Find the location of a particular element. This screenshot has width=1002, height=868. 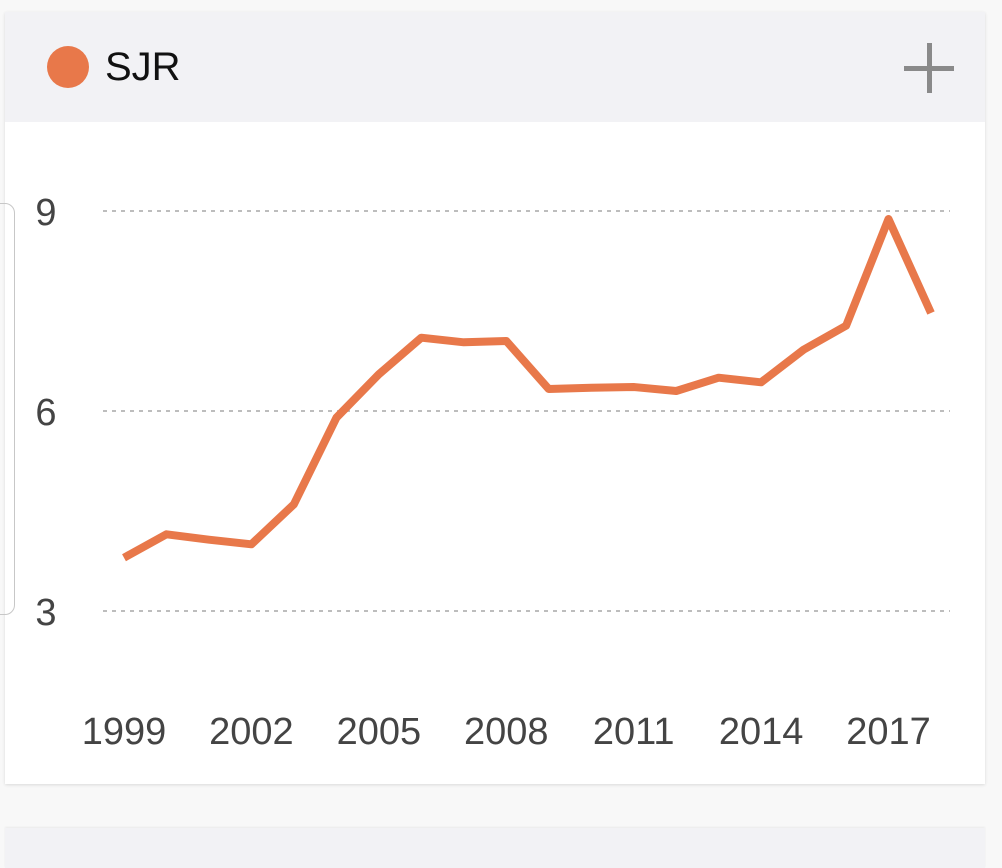

y-tick-label: 6 is located at coordinates (45, 413).